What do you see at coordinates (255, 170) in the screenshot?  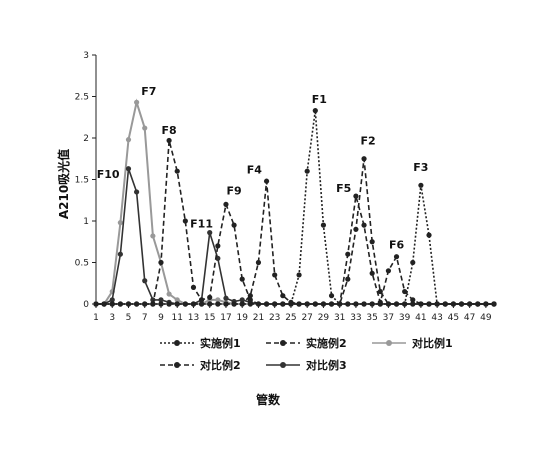 I see `peak-label: F4` at bounding box center [255, 170].